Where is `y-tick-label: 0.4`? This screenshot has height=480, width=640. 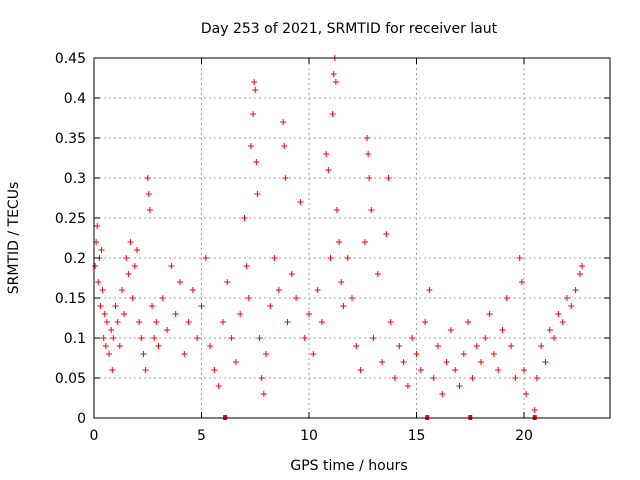 y-tick-label: 0.4 is located at coordinates (75, 99).